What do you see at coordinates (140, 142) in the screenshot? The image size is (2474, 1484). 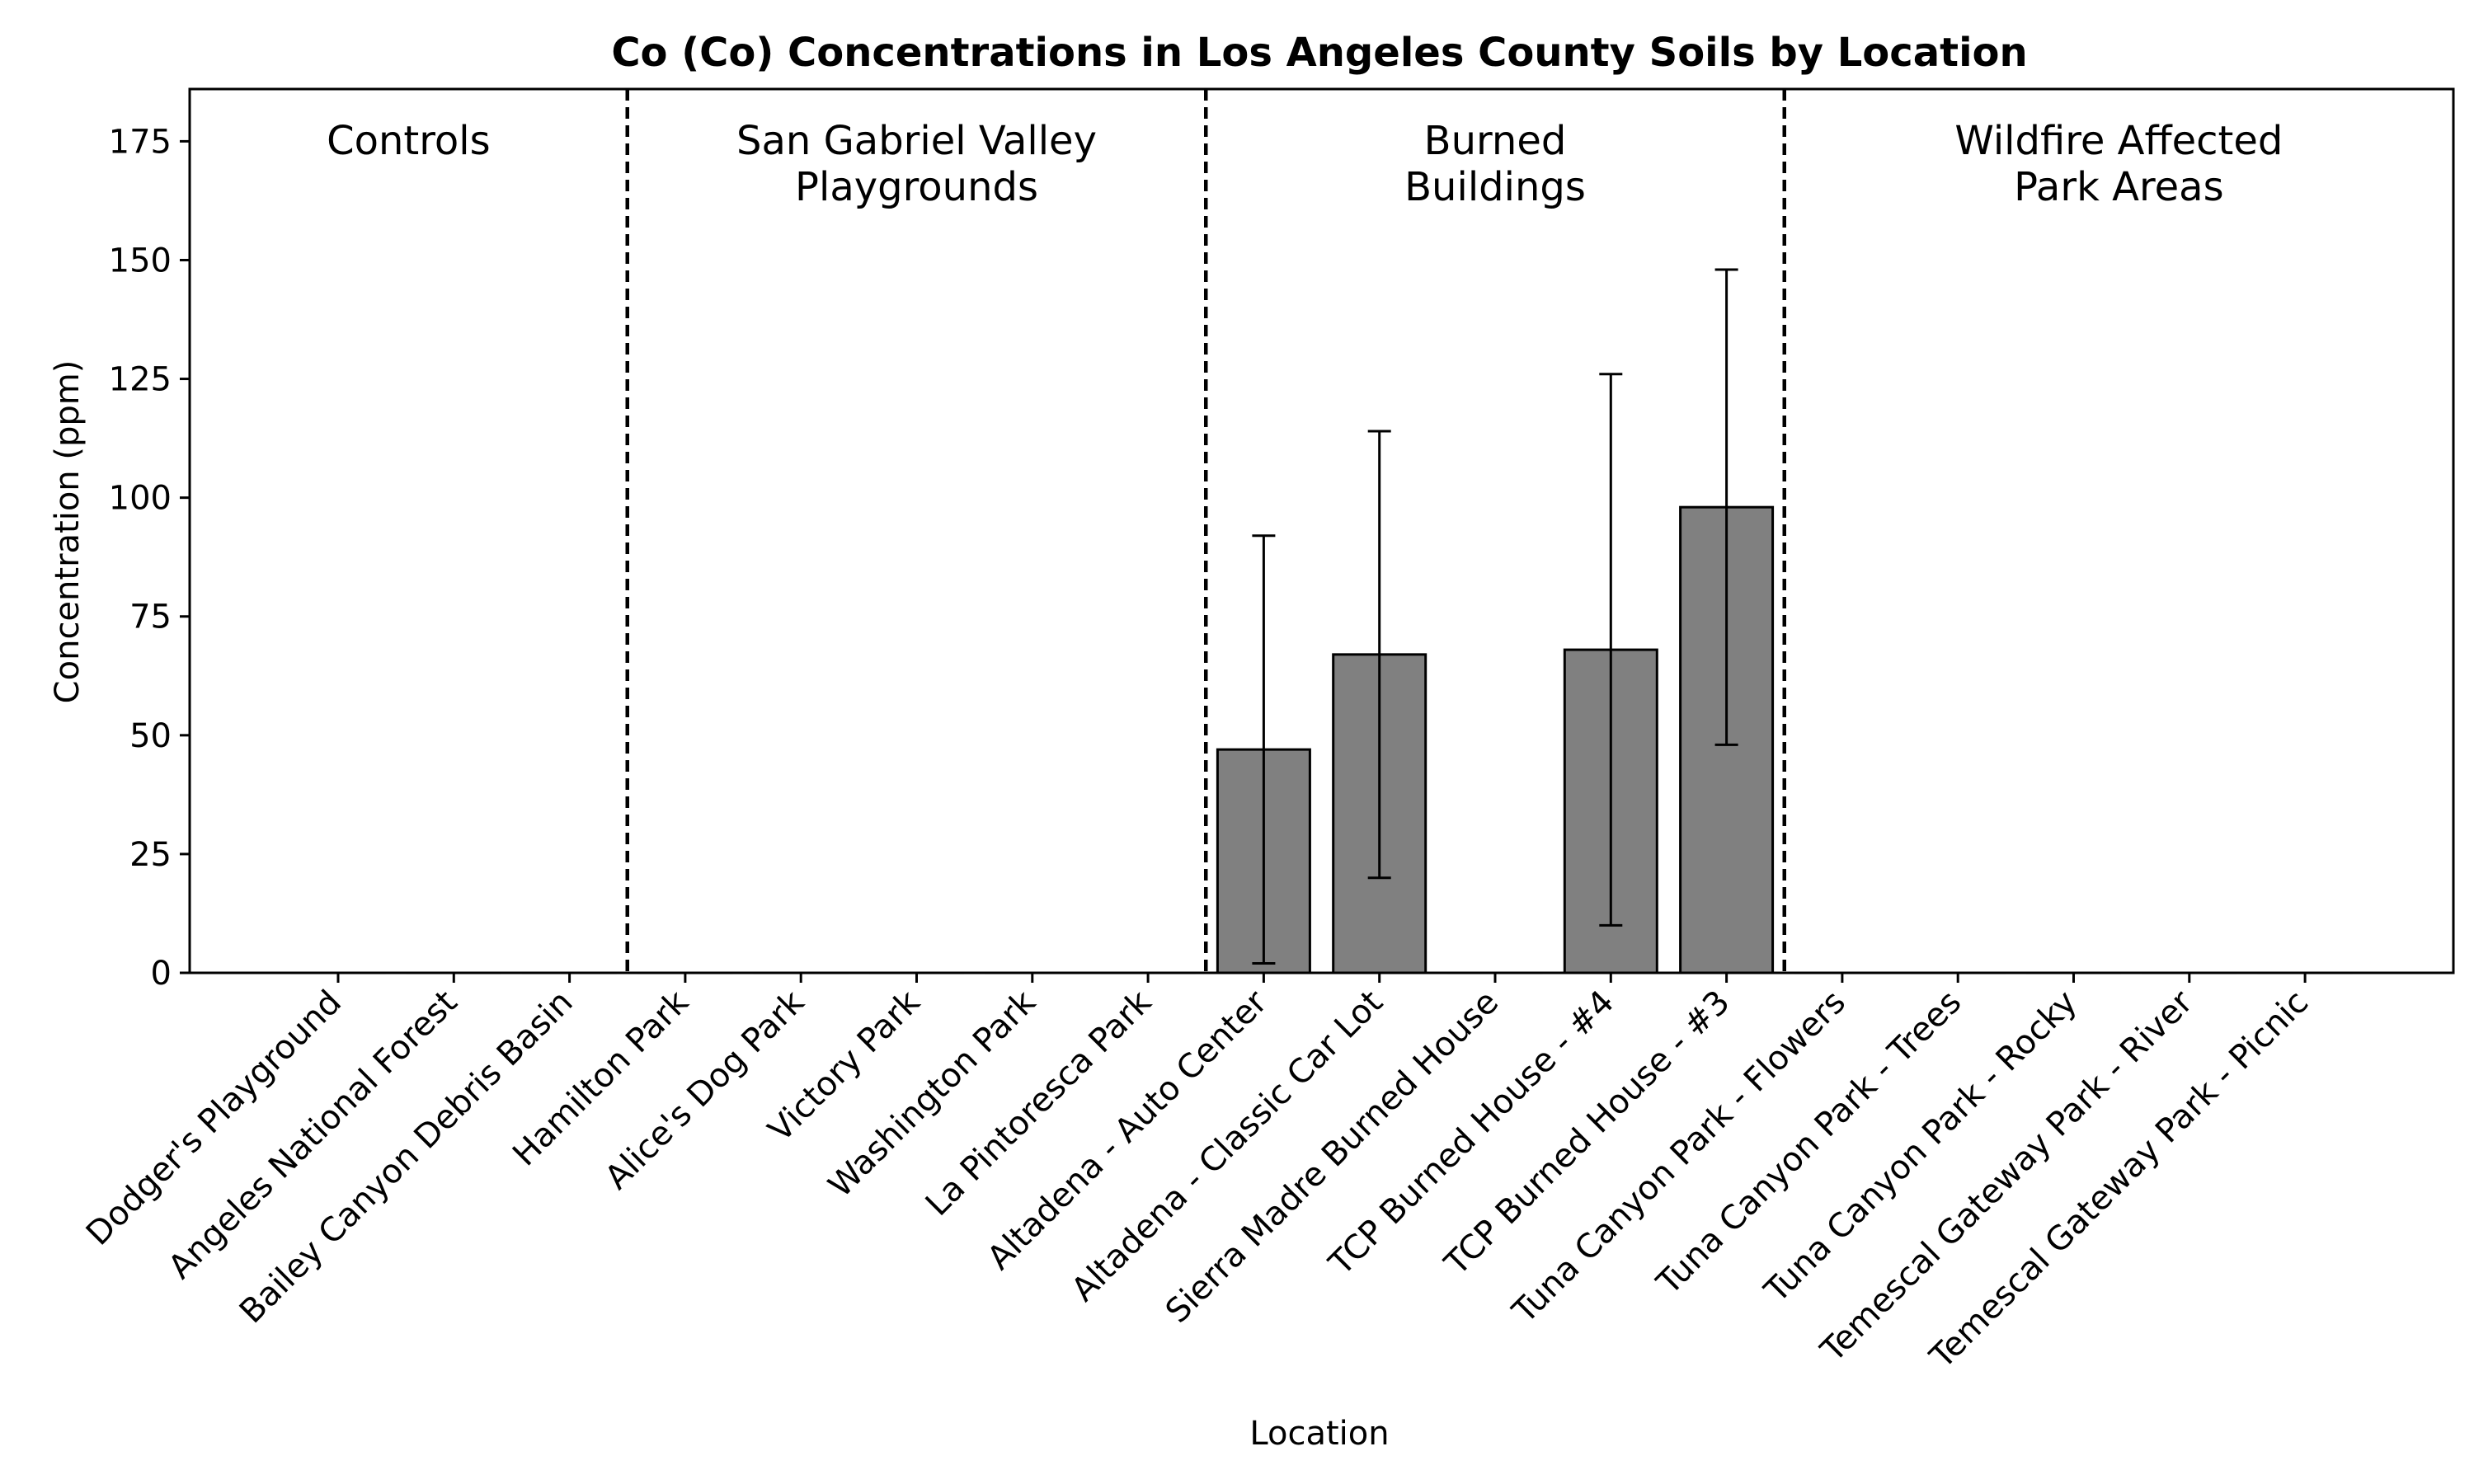 I see `y-tick-label: 175` at bounding box center [140, 142].